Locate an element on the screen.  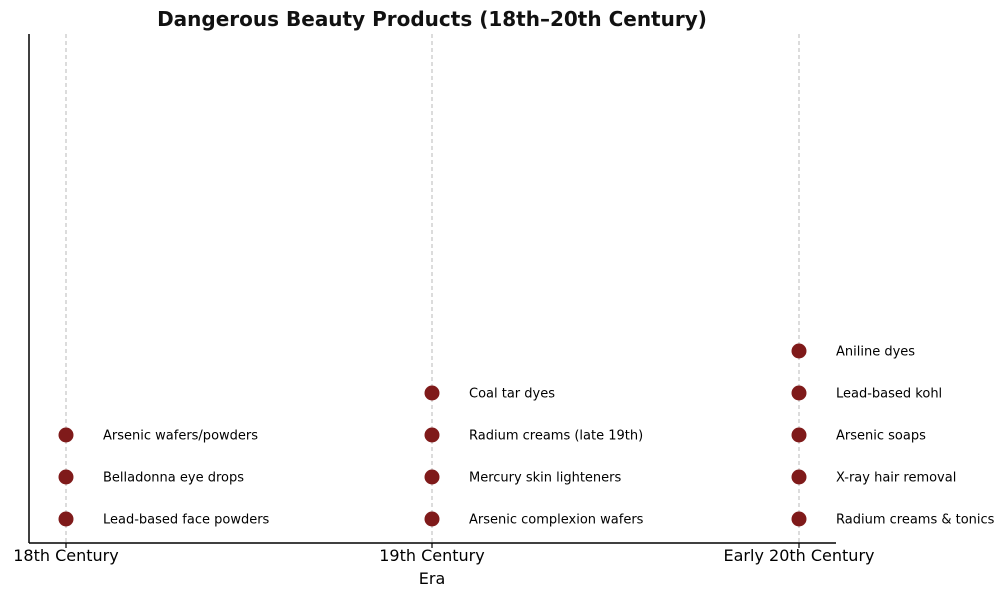
x-axis-label: Era is located at coordinates (432, 578).